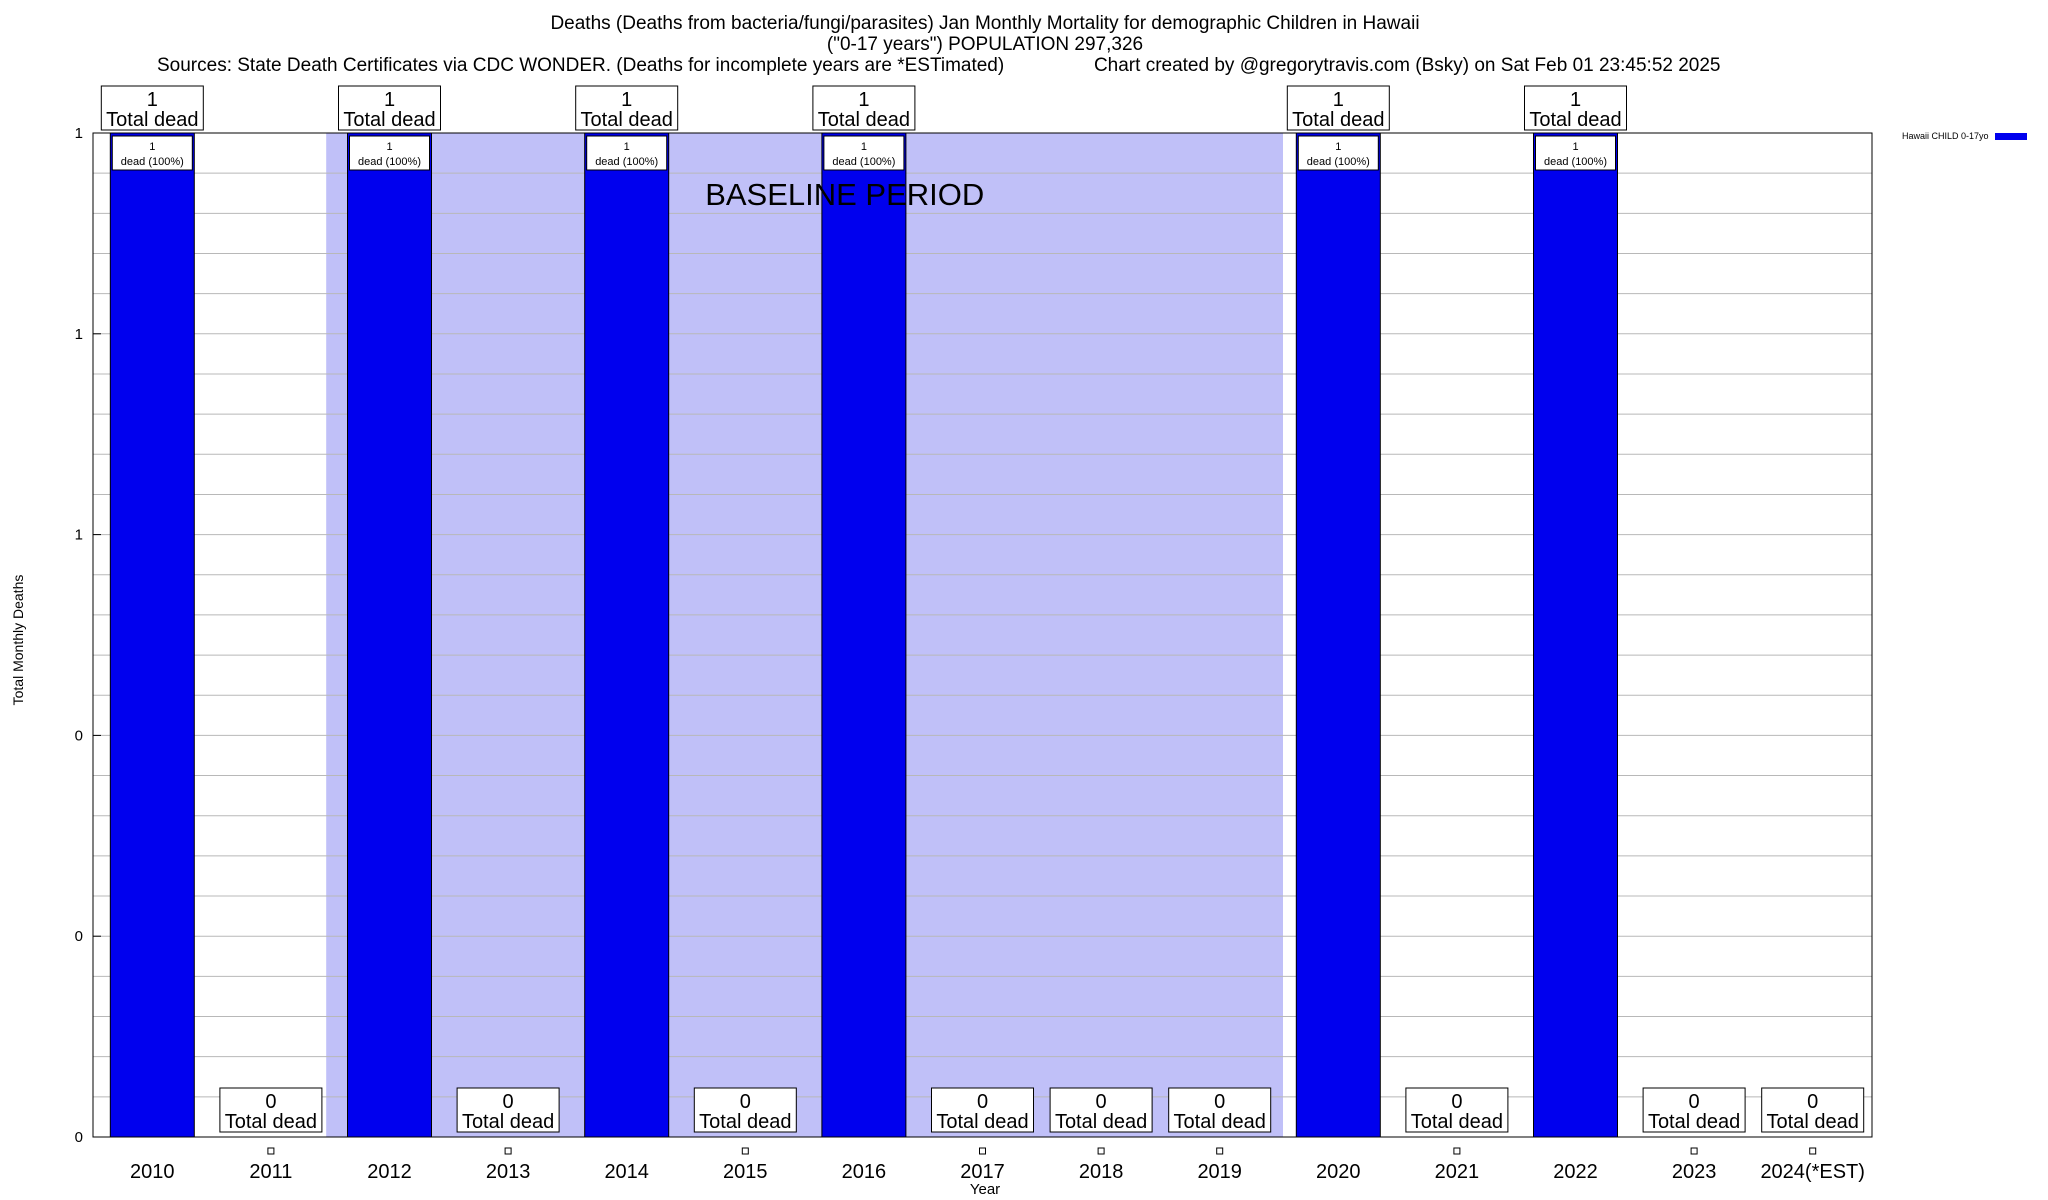  What do you see at coordinates (1457, 1172) in the screenshot?
I see `x-tick-label: 2021` at bounding box center [1457, 1172].